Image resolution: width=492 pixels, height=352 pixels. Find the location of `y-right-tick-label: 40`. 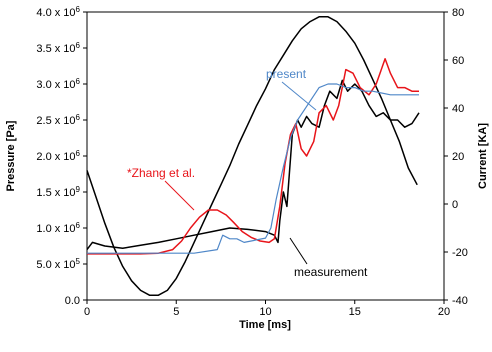

y-right-tick-label: 40 is located at coordinates (458, 109).